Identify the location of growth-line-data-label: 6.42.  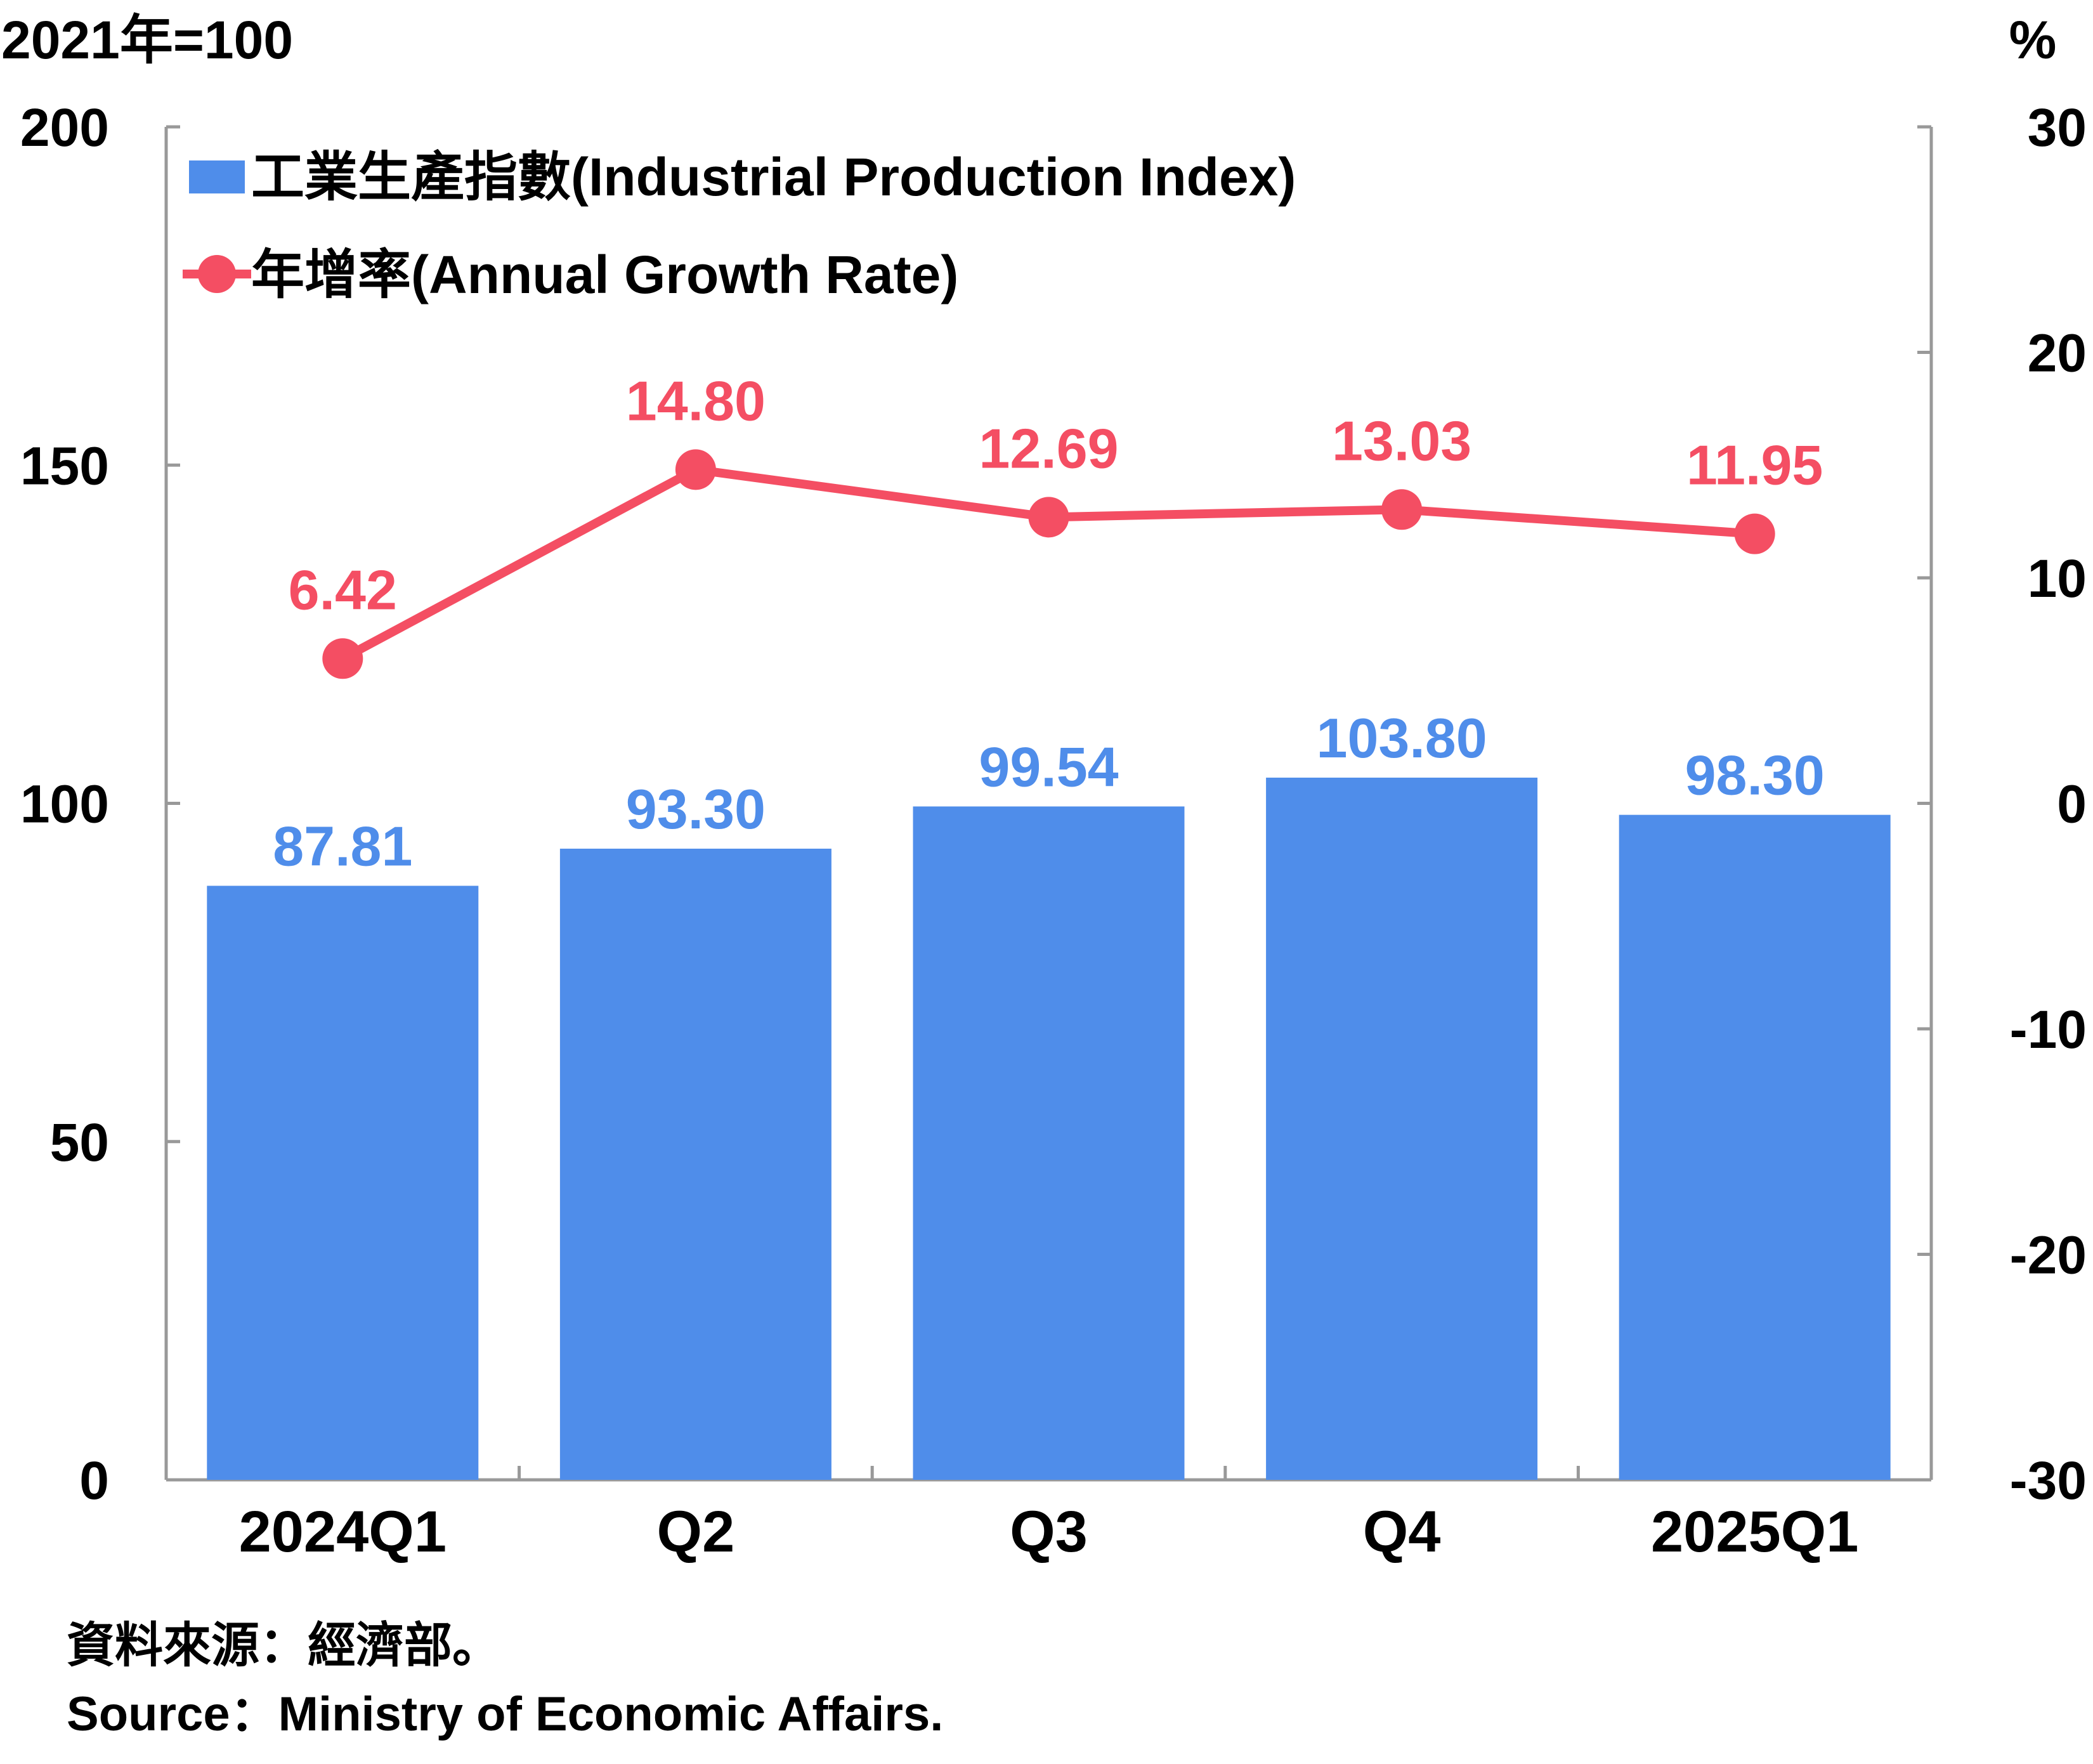
(343, 589).